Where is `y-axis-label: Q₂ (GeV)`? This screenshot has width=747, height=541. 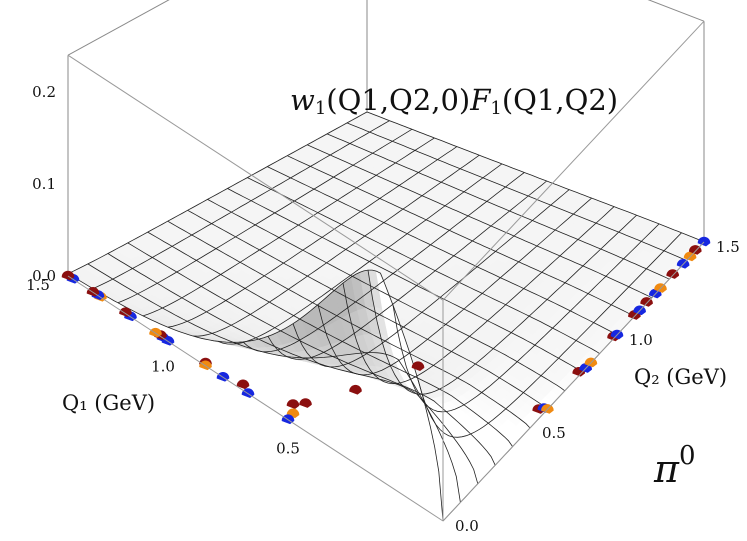
y-axis-label: Q₂ (GeV) is located at coordinates (680, 377).